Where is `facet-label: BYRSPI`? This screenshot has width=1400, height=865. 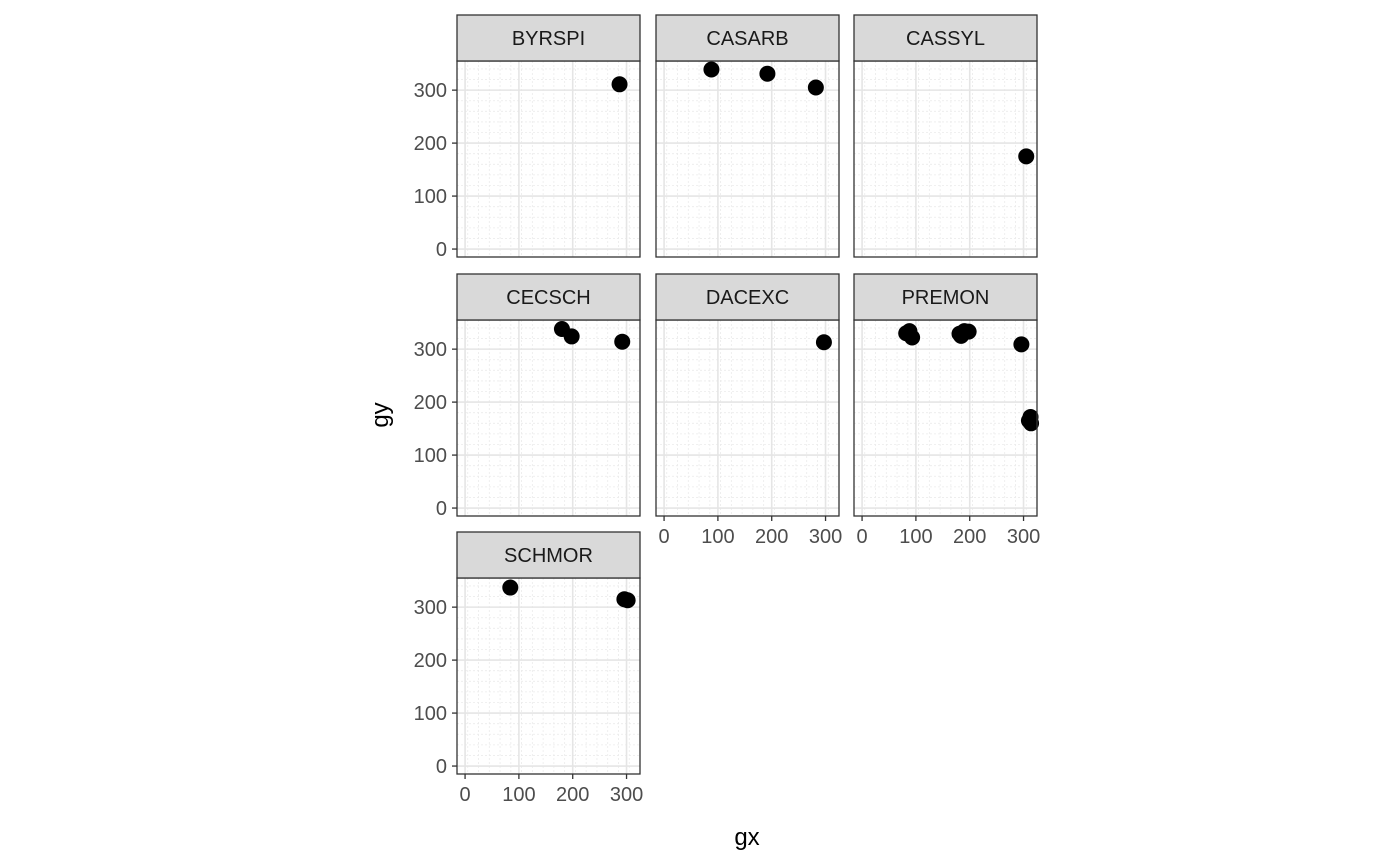
facet-label: BYRSPI is located at coordinates (548, 39).